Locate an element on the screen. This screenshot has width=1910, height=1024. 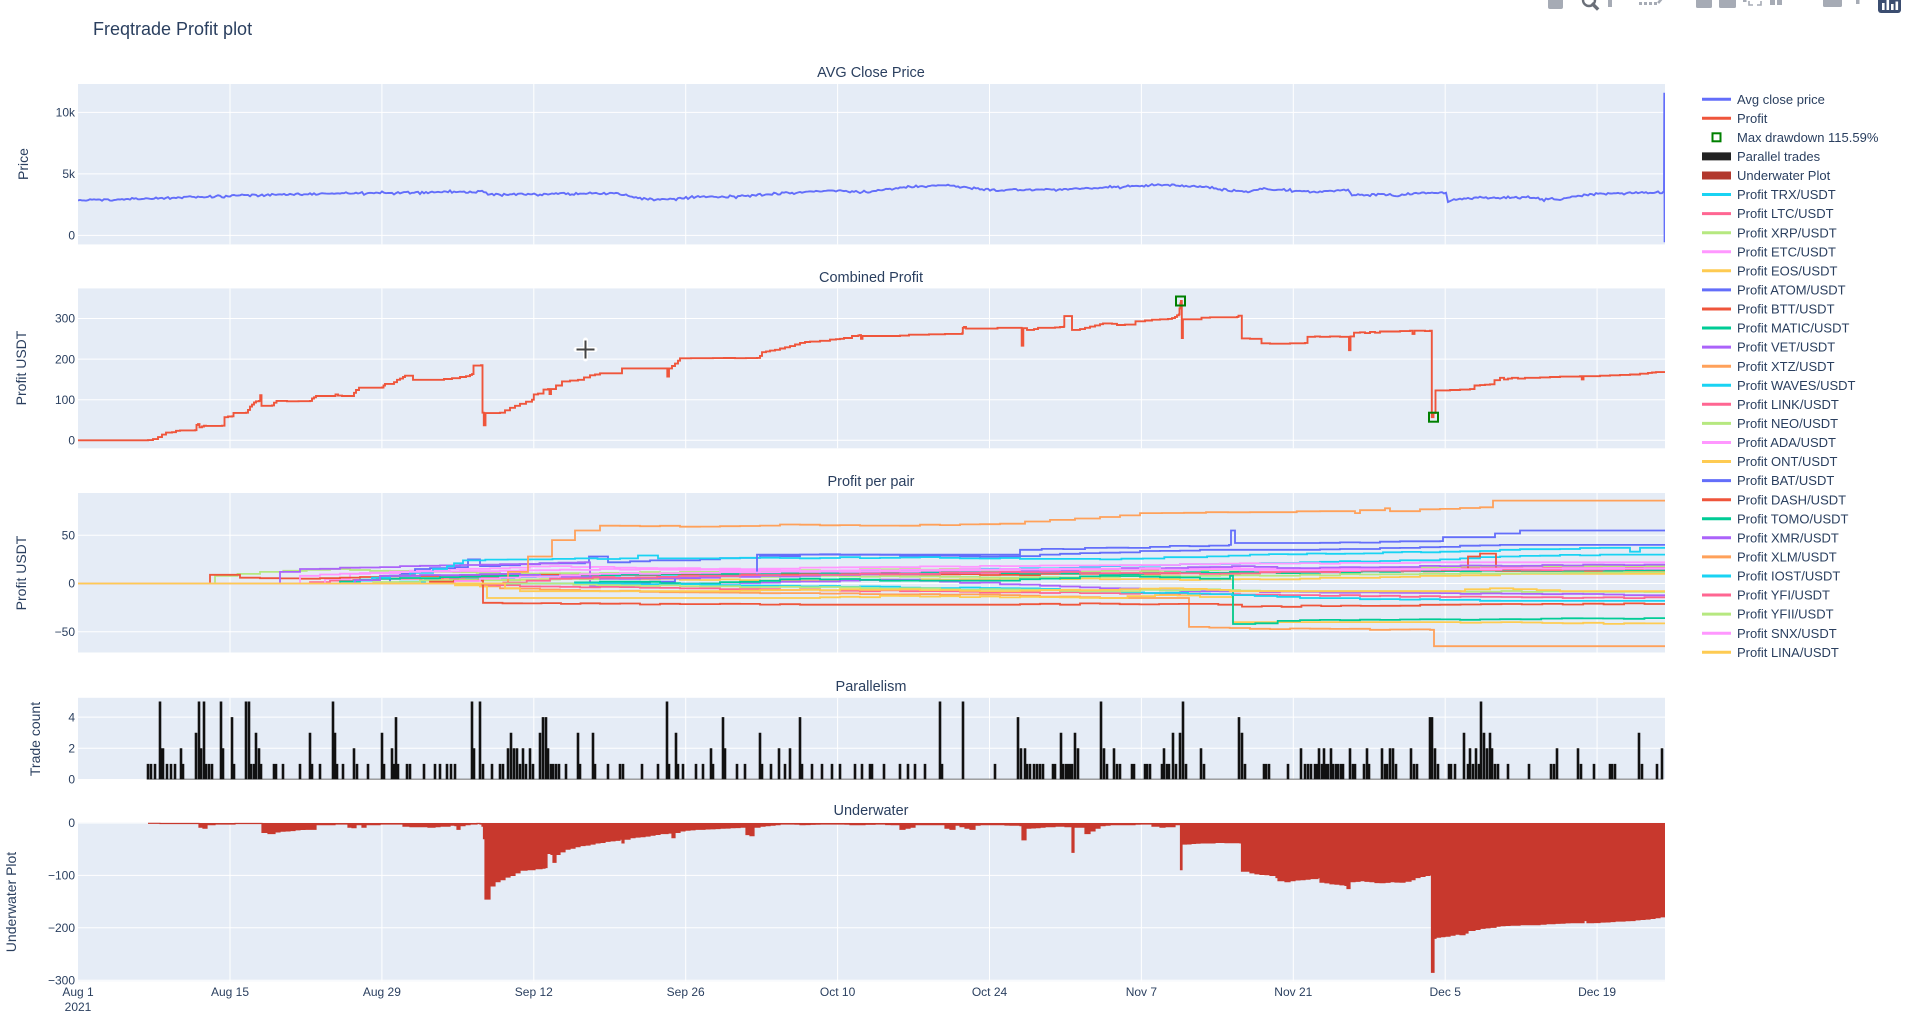
svg-text: Nov 21 is located at coordinates (1293, 992).